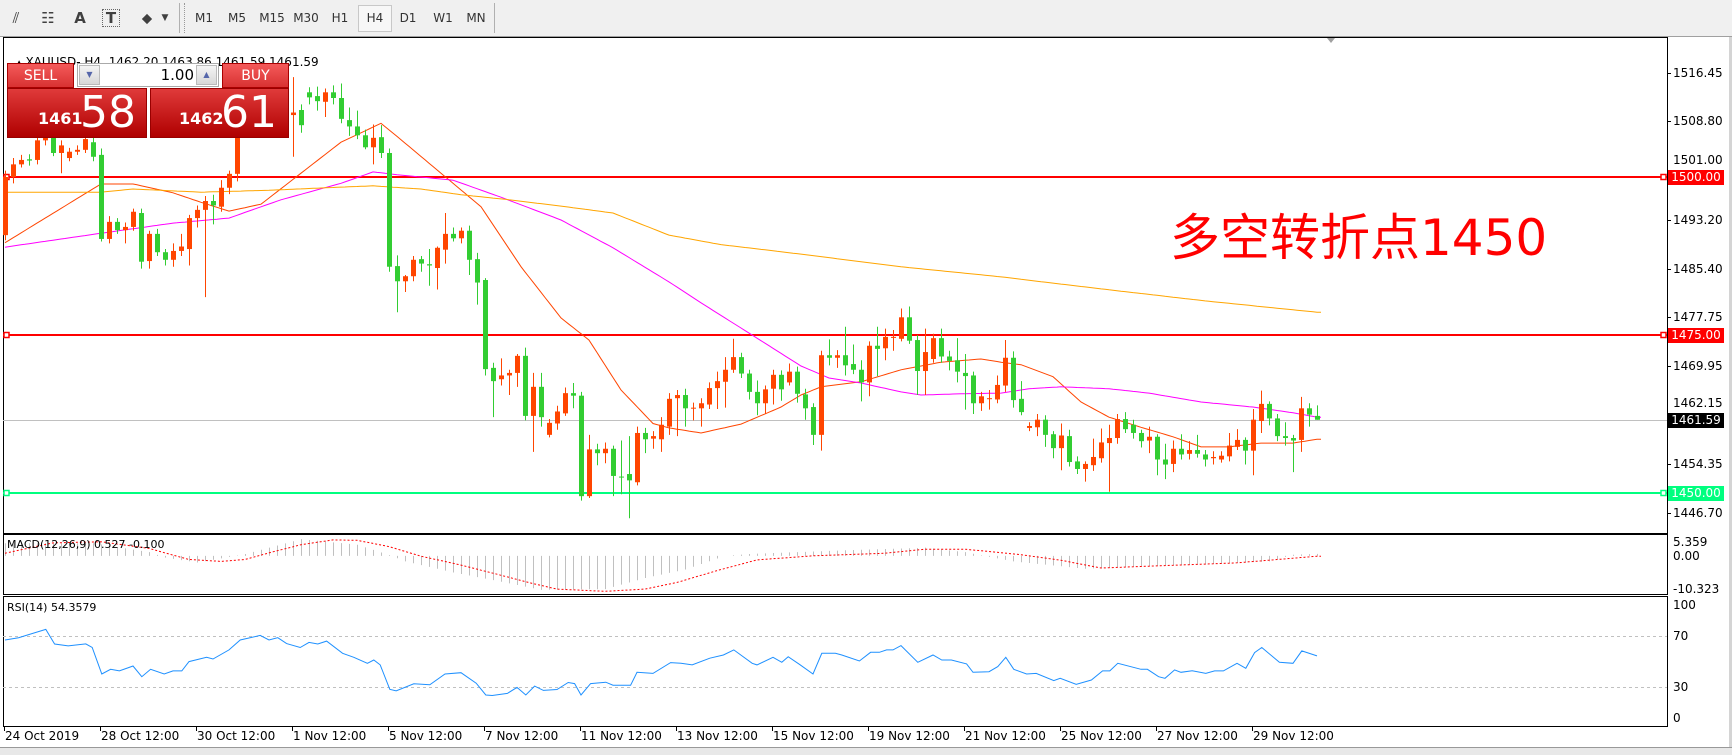 Image resolution: width=1732 pixels, height=755 pixels. Describe the element at coordinates (443, 18) in the screenshot. I see `timeframe-w1: W1` at that location.